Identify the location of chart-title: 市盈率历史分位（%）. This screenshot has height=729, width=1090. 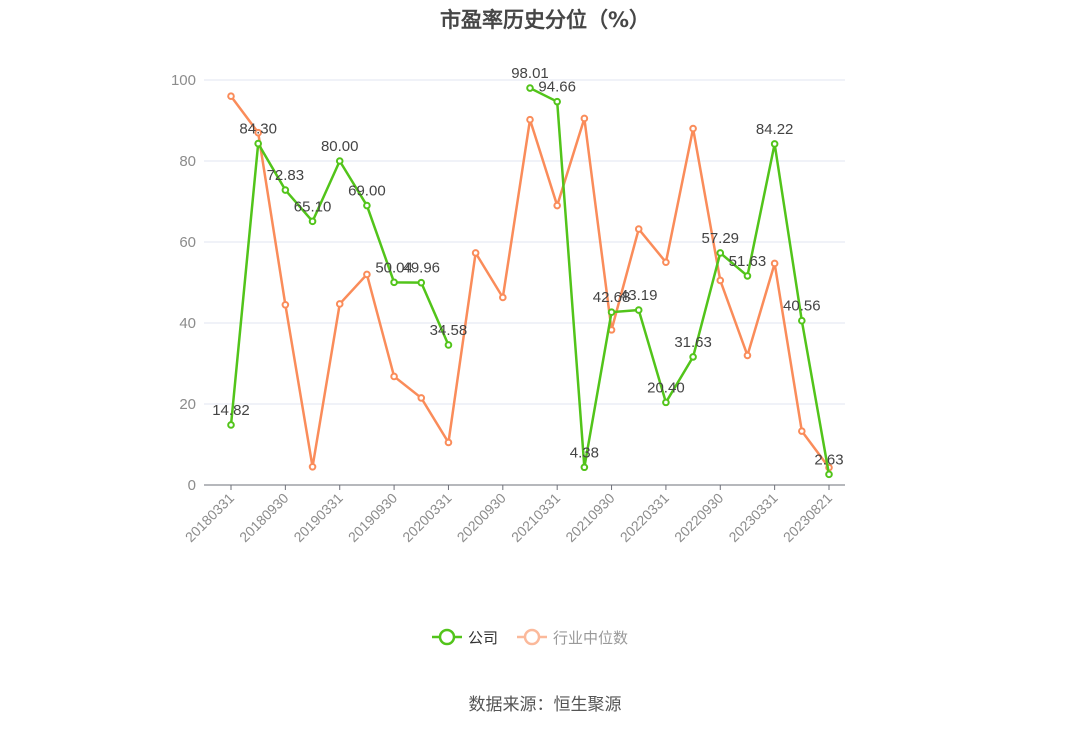
(545, 20).